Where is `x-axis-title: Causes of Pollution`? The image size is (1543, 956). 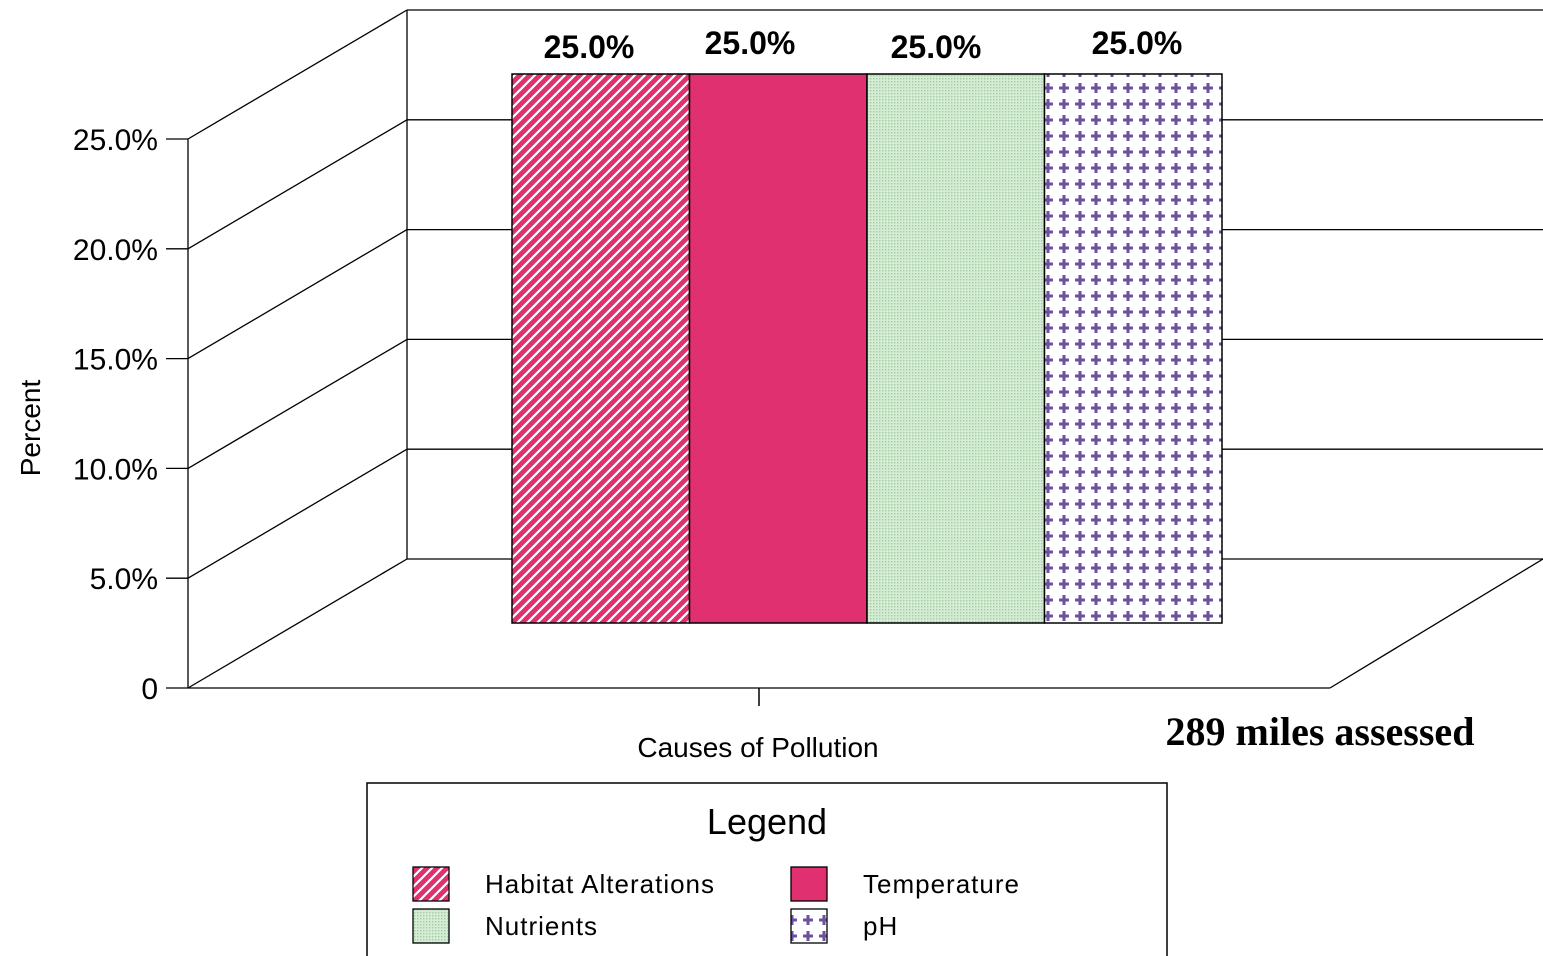
x-axis-title: Causes of Pollution is located at coordinates (757, 747).